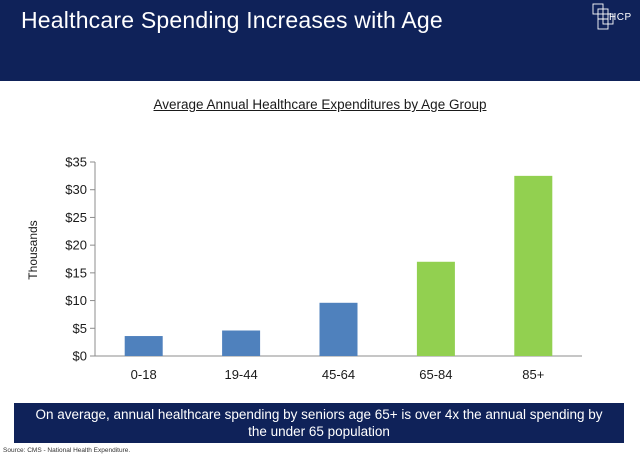  Describe the element at coordinates (240, 374) in the screenshot. I see `x-tick-label: 19-44` at that location.